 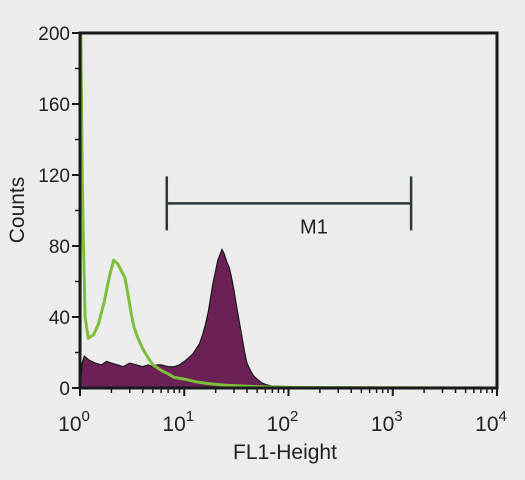 What do you see at coordinates (178, 422) in the screenshot?
I see `x-tick-label: 10¹` at bounding box center [178, 422].